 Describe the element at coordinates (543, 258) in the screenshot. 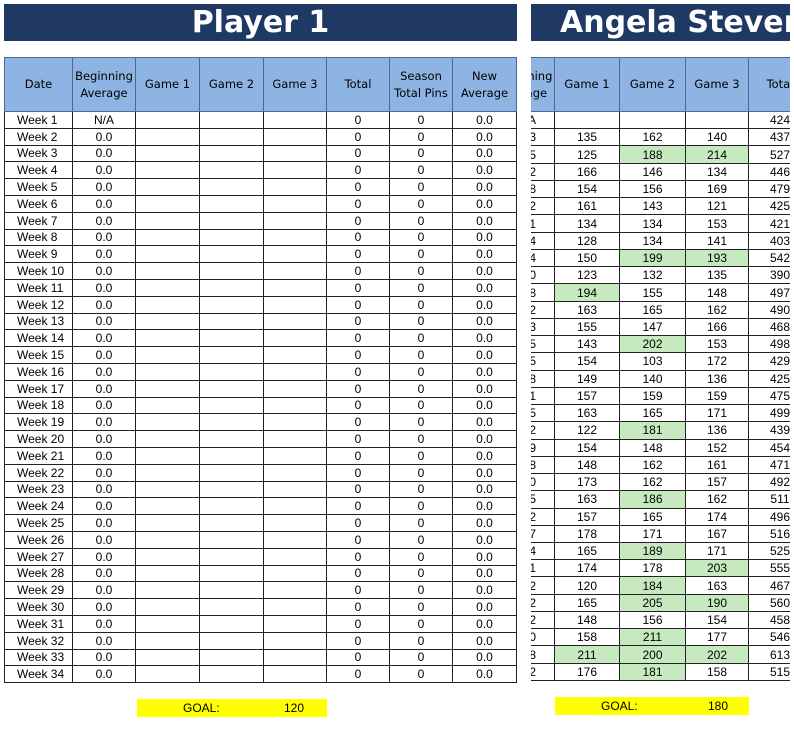

I see `table-cell: 4` at that location.